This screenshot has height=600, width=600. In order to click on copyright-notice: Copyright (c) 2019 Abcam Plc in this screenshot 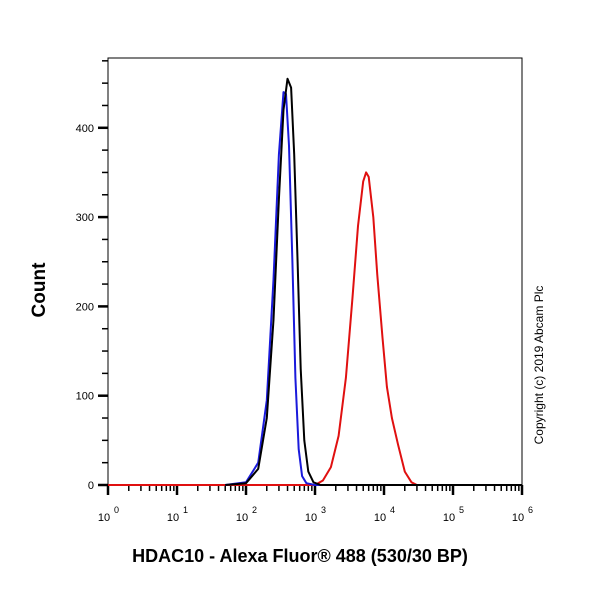, I will do `click(539, 365)`.